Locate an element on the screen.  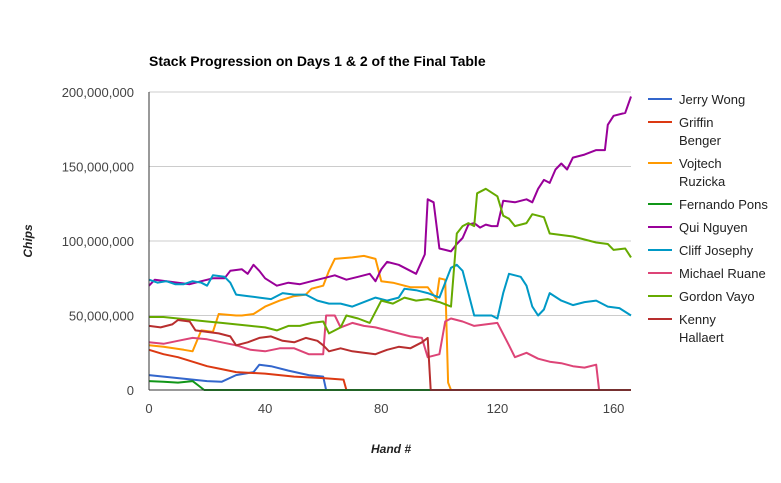
legend-item: Vojtech Ruzicka is located at coordinates (687, 172).